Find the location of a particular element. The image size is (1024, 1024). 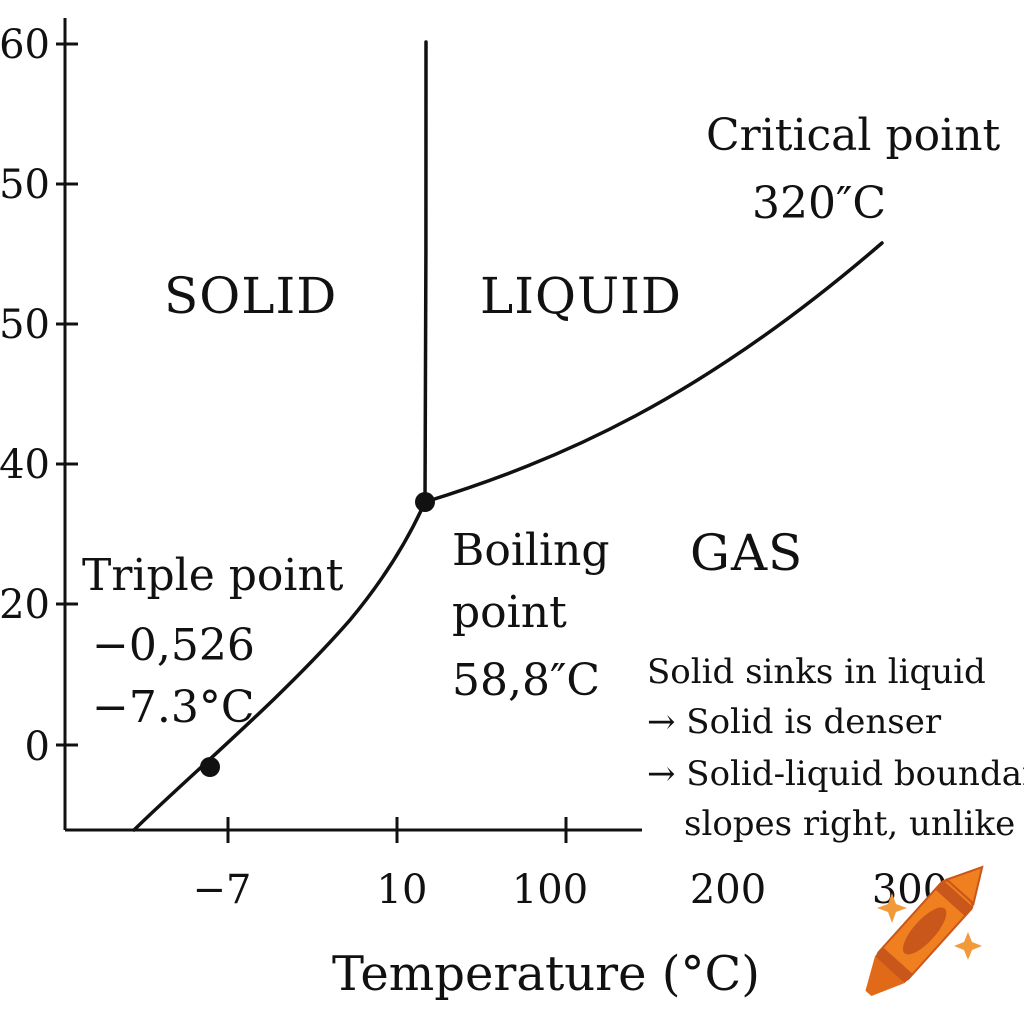

critical-point-label: Critical point is located at coordinates (853, 135).